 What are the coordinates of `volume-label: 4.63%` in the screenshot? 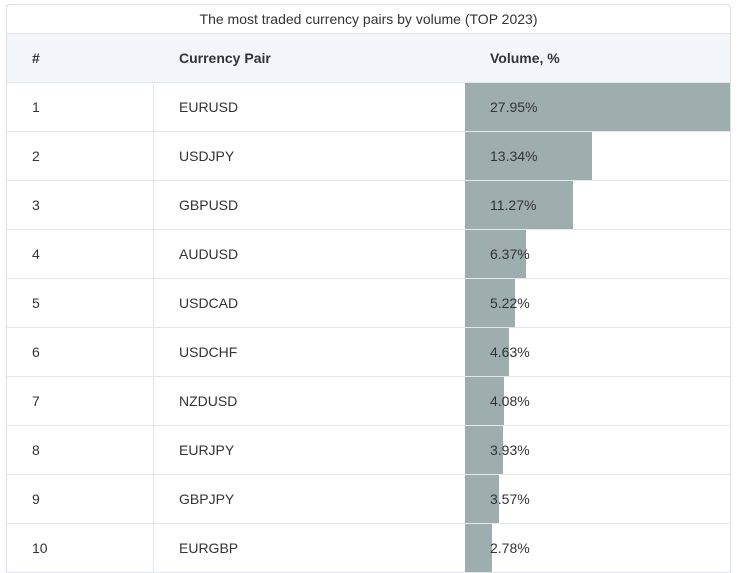 It's located at (510, 352).